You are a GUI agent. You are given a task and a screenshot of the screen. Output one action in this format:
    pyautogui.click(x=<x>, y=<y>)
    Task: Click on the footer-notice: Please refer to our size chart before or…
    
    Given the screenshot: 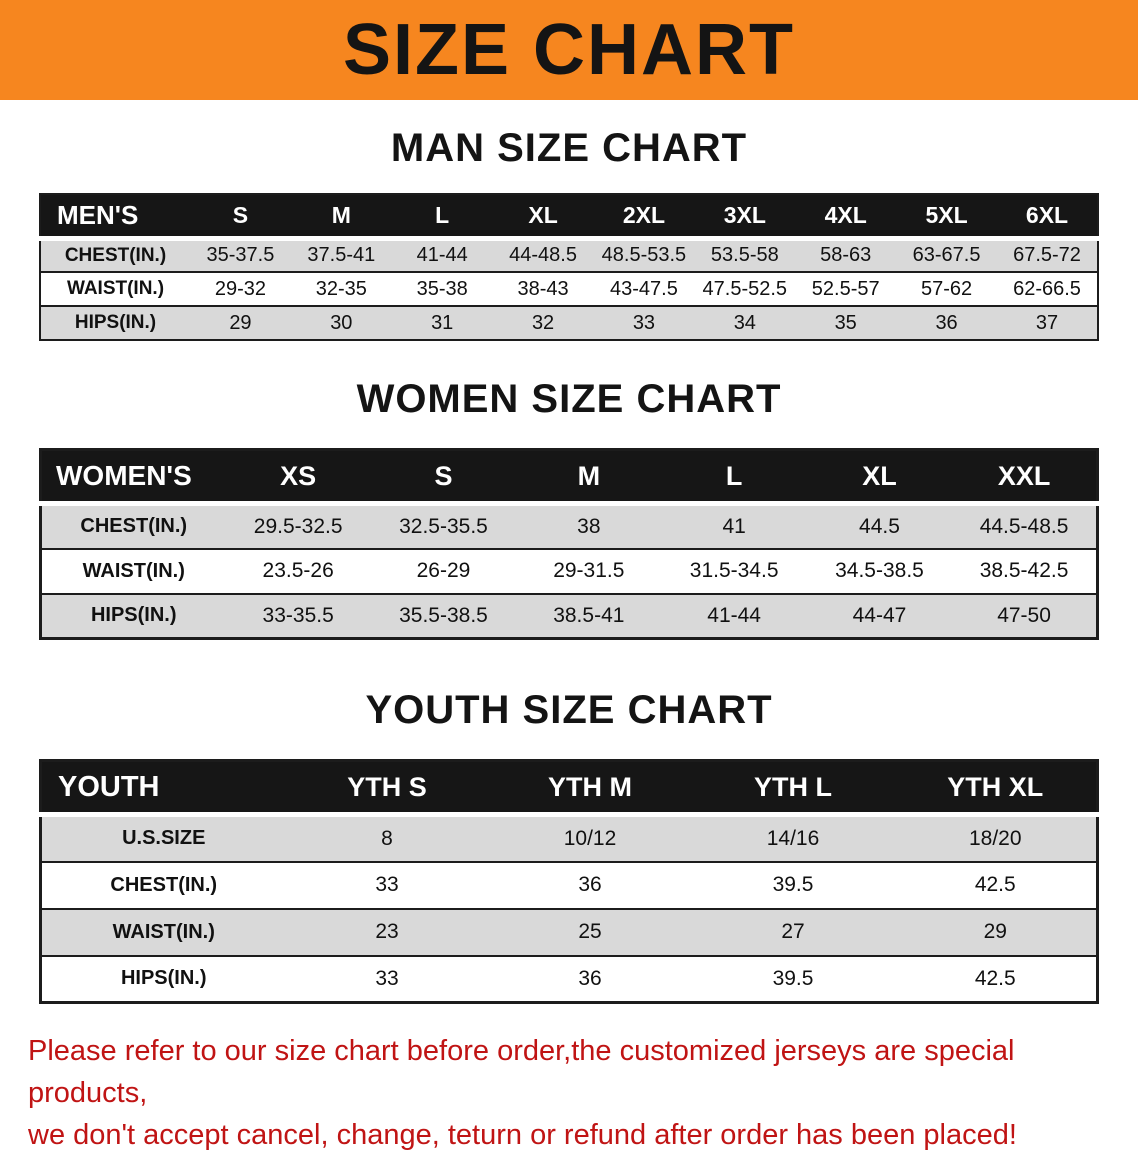 What is the action you would take?
    pyautogui.click(x=569, y=1093)
    